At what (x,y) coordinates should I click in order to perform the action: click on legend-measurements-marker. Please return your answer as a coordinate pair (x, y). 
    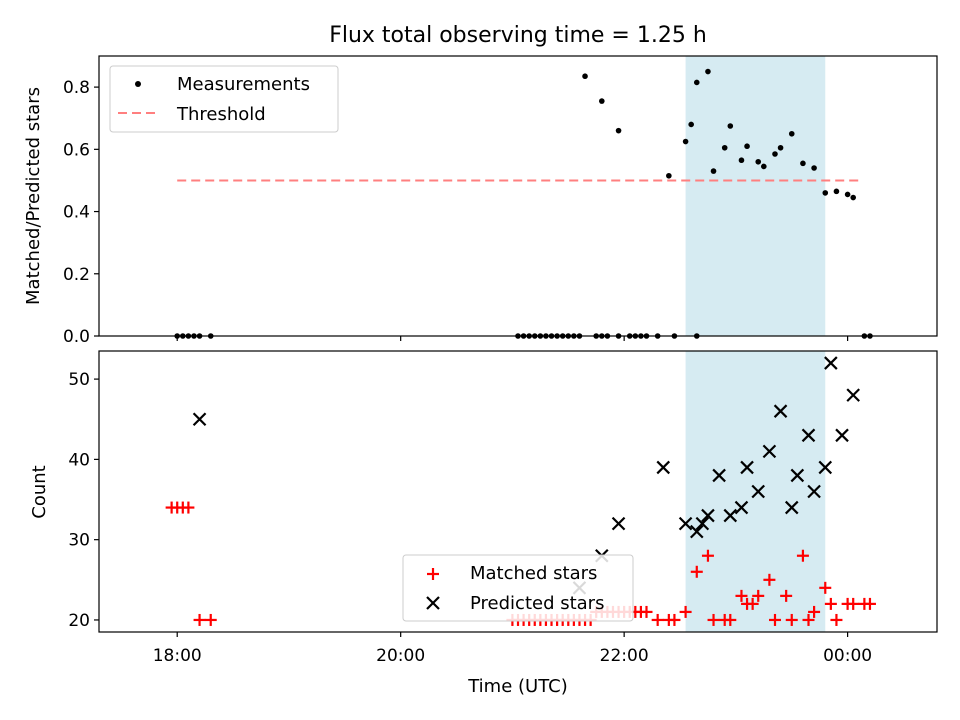
    Looking at the image, I should click on (138, 84).